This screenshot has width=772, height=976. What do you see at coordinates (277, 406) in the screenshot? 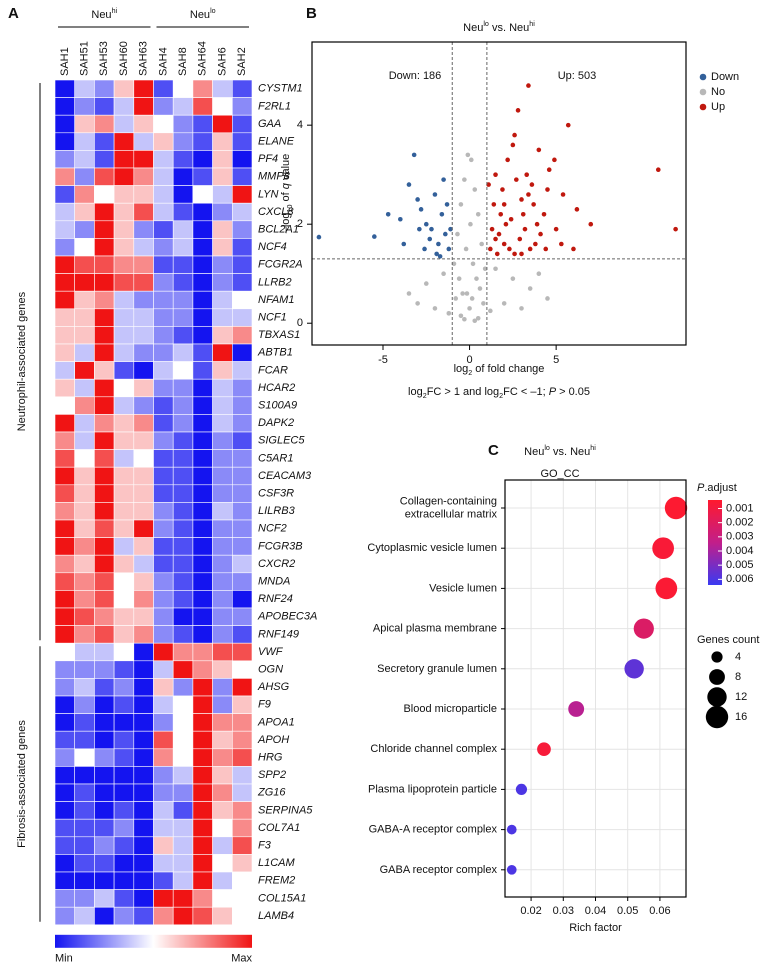
I see `row-label: S100A9` at bounding box center [277, 406].